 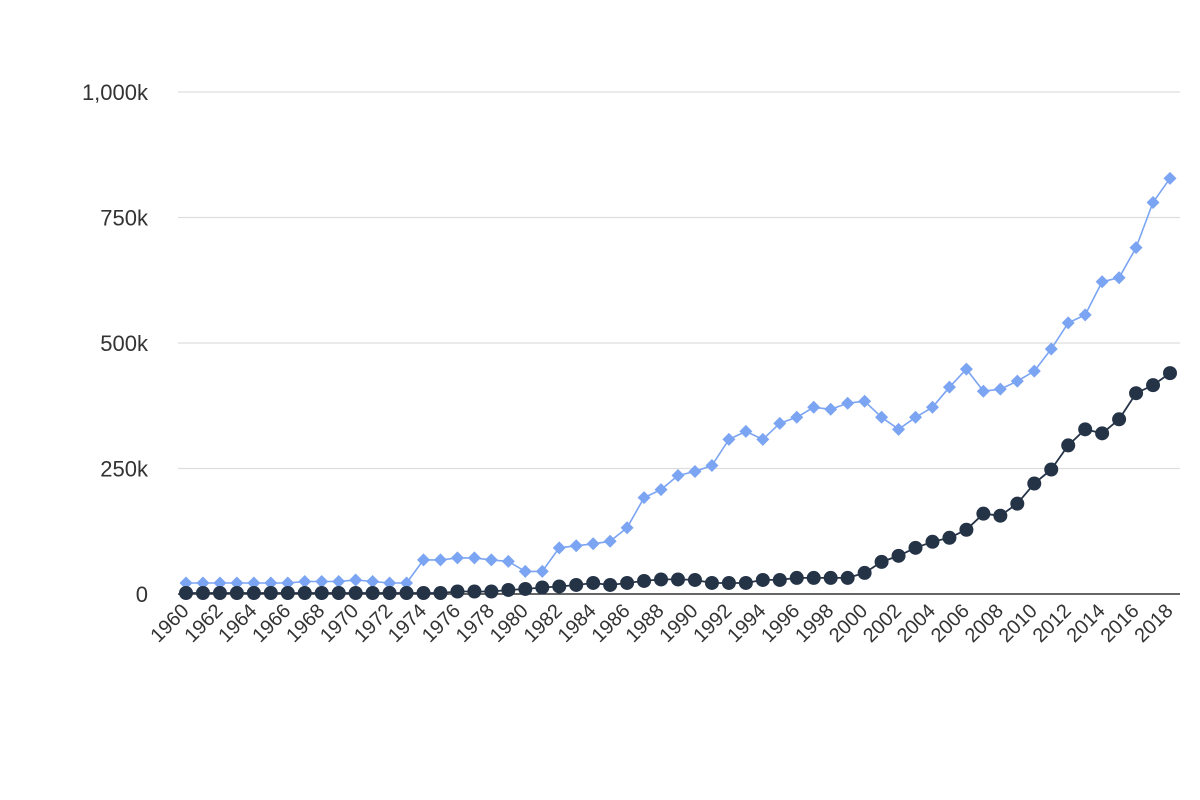 What do you see at coordinates (142, 594) in the screenshot?
I see `y-tick-label: 0` at bounding box center [142, 594].